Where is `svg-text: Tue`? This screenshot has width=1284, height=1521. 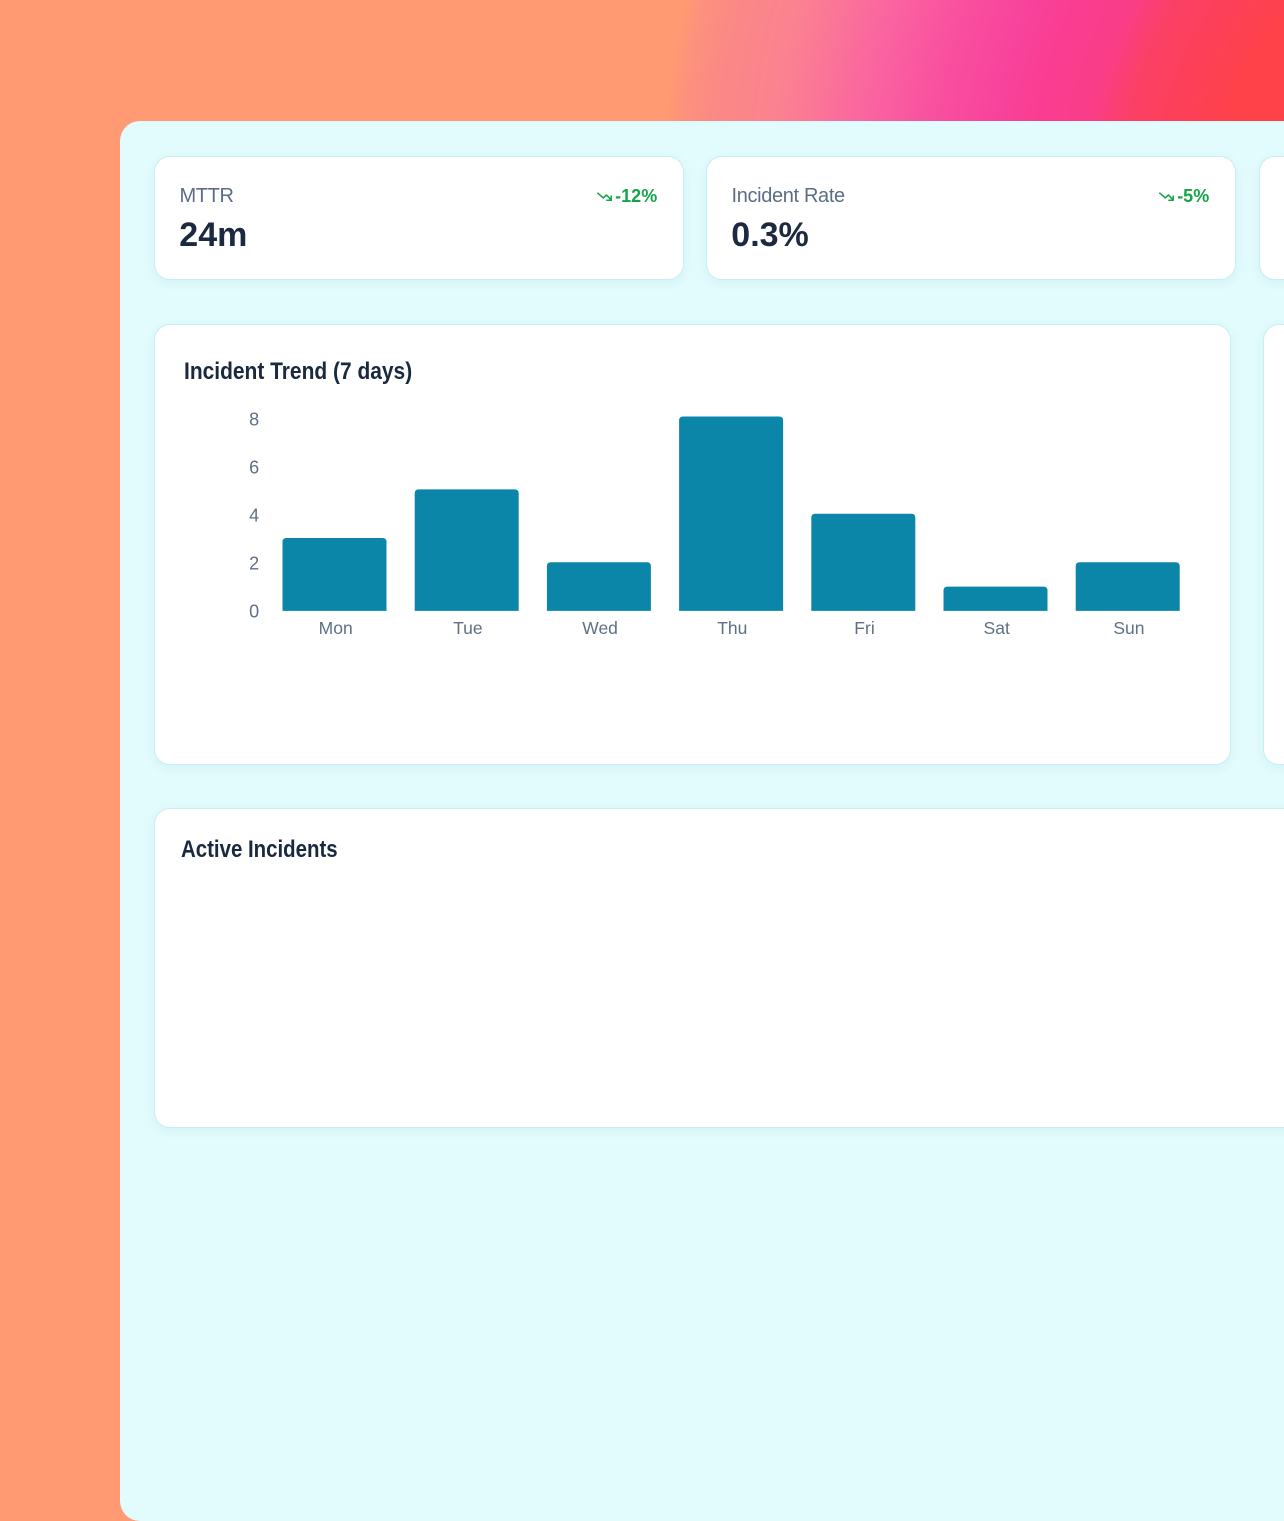 svg-text: Tue is located at coordinates (468, 628).